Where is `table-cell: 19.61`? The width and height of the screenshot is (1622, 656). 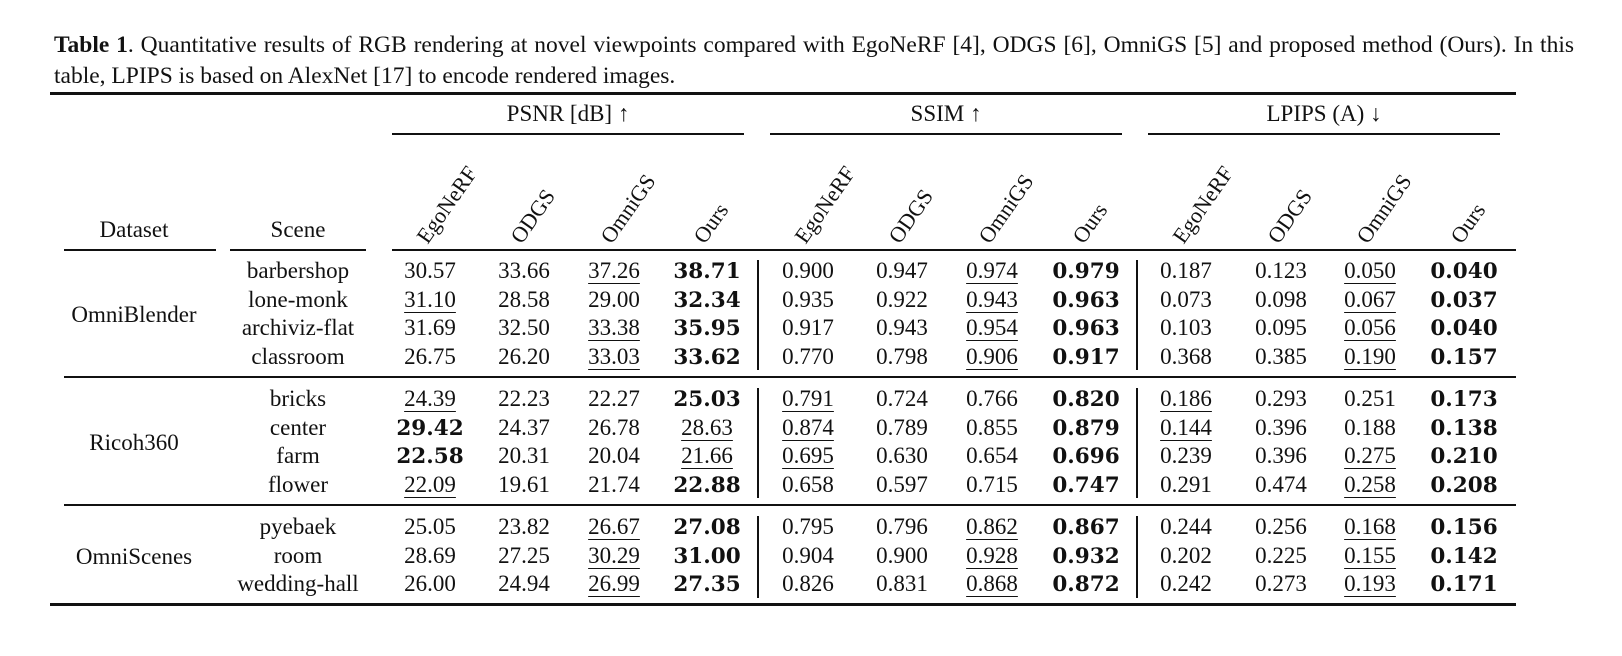
table-cell: 19.61 is located at coordinates (524, 484).